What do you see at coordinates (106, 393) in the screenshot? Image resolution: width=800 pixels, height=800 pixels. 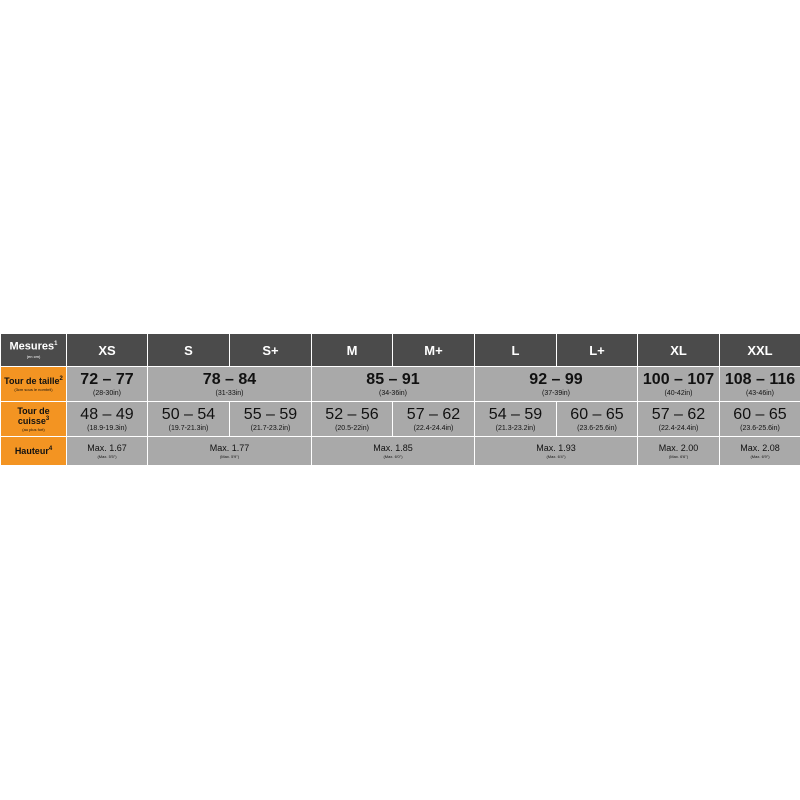 I see `cell-sub: (28-30in)` at bounding box center [106, 393].